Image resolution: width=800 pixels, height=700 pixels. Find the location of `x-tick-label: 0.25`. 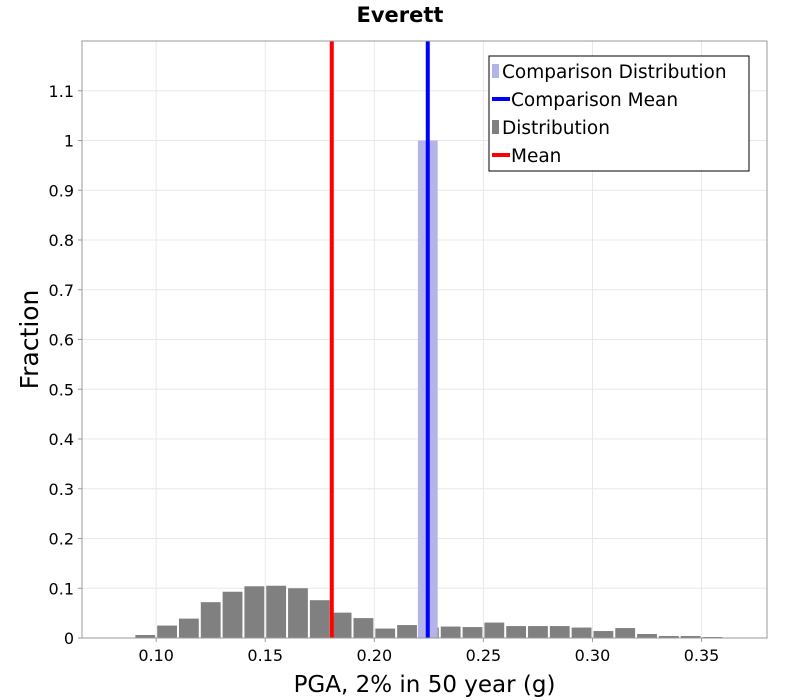

x-tick-label: 0.25 is located at coordinates (484, 655).